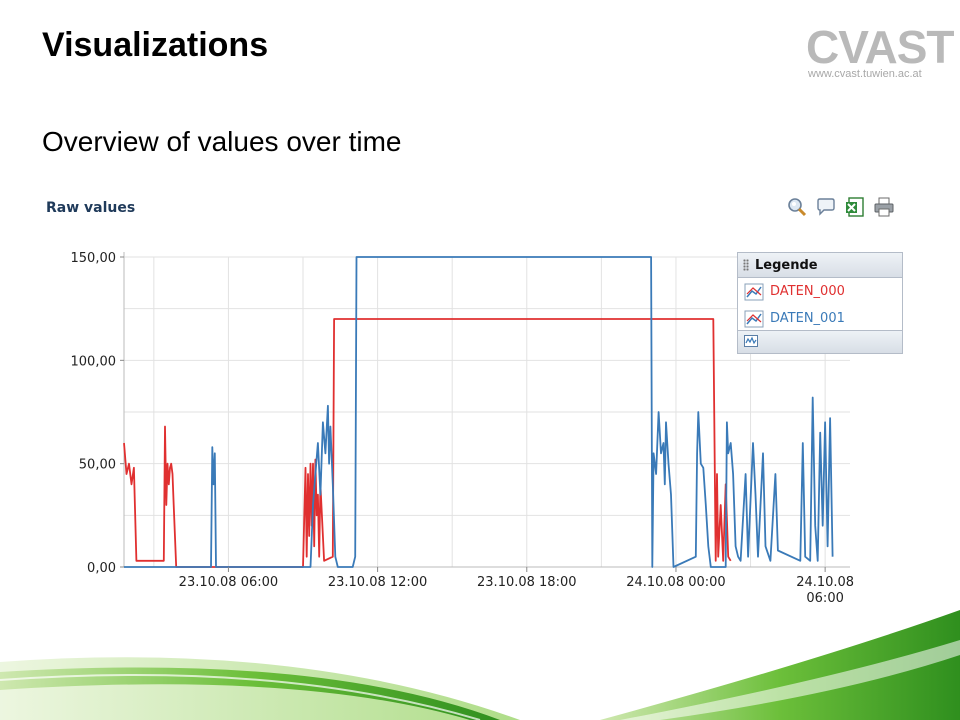 The height and width of the screenshot is (720, 960). I want to click on legend-footer, so click(820, 341).